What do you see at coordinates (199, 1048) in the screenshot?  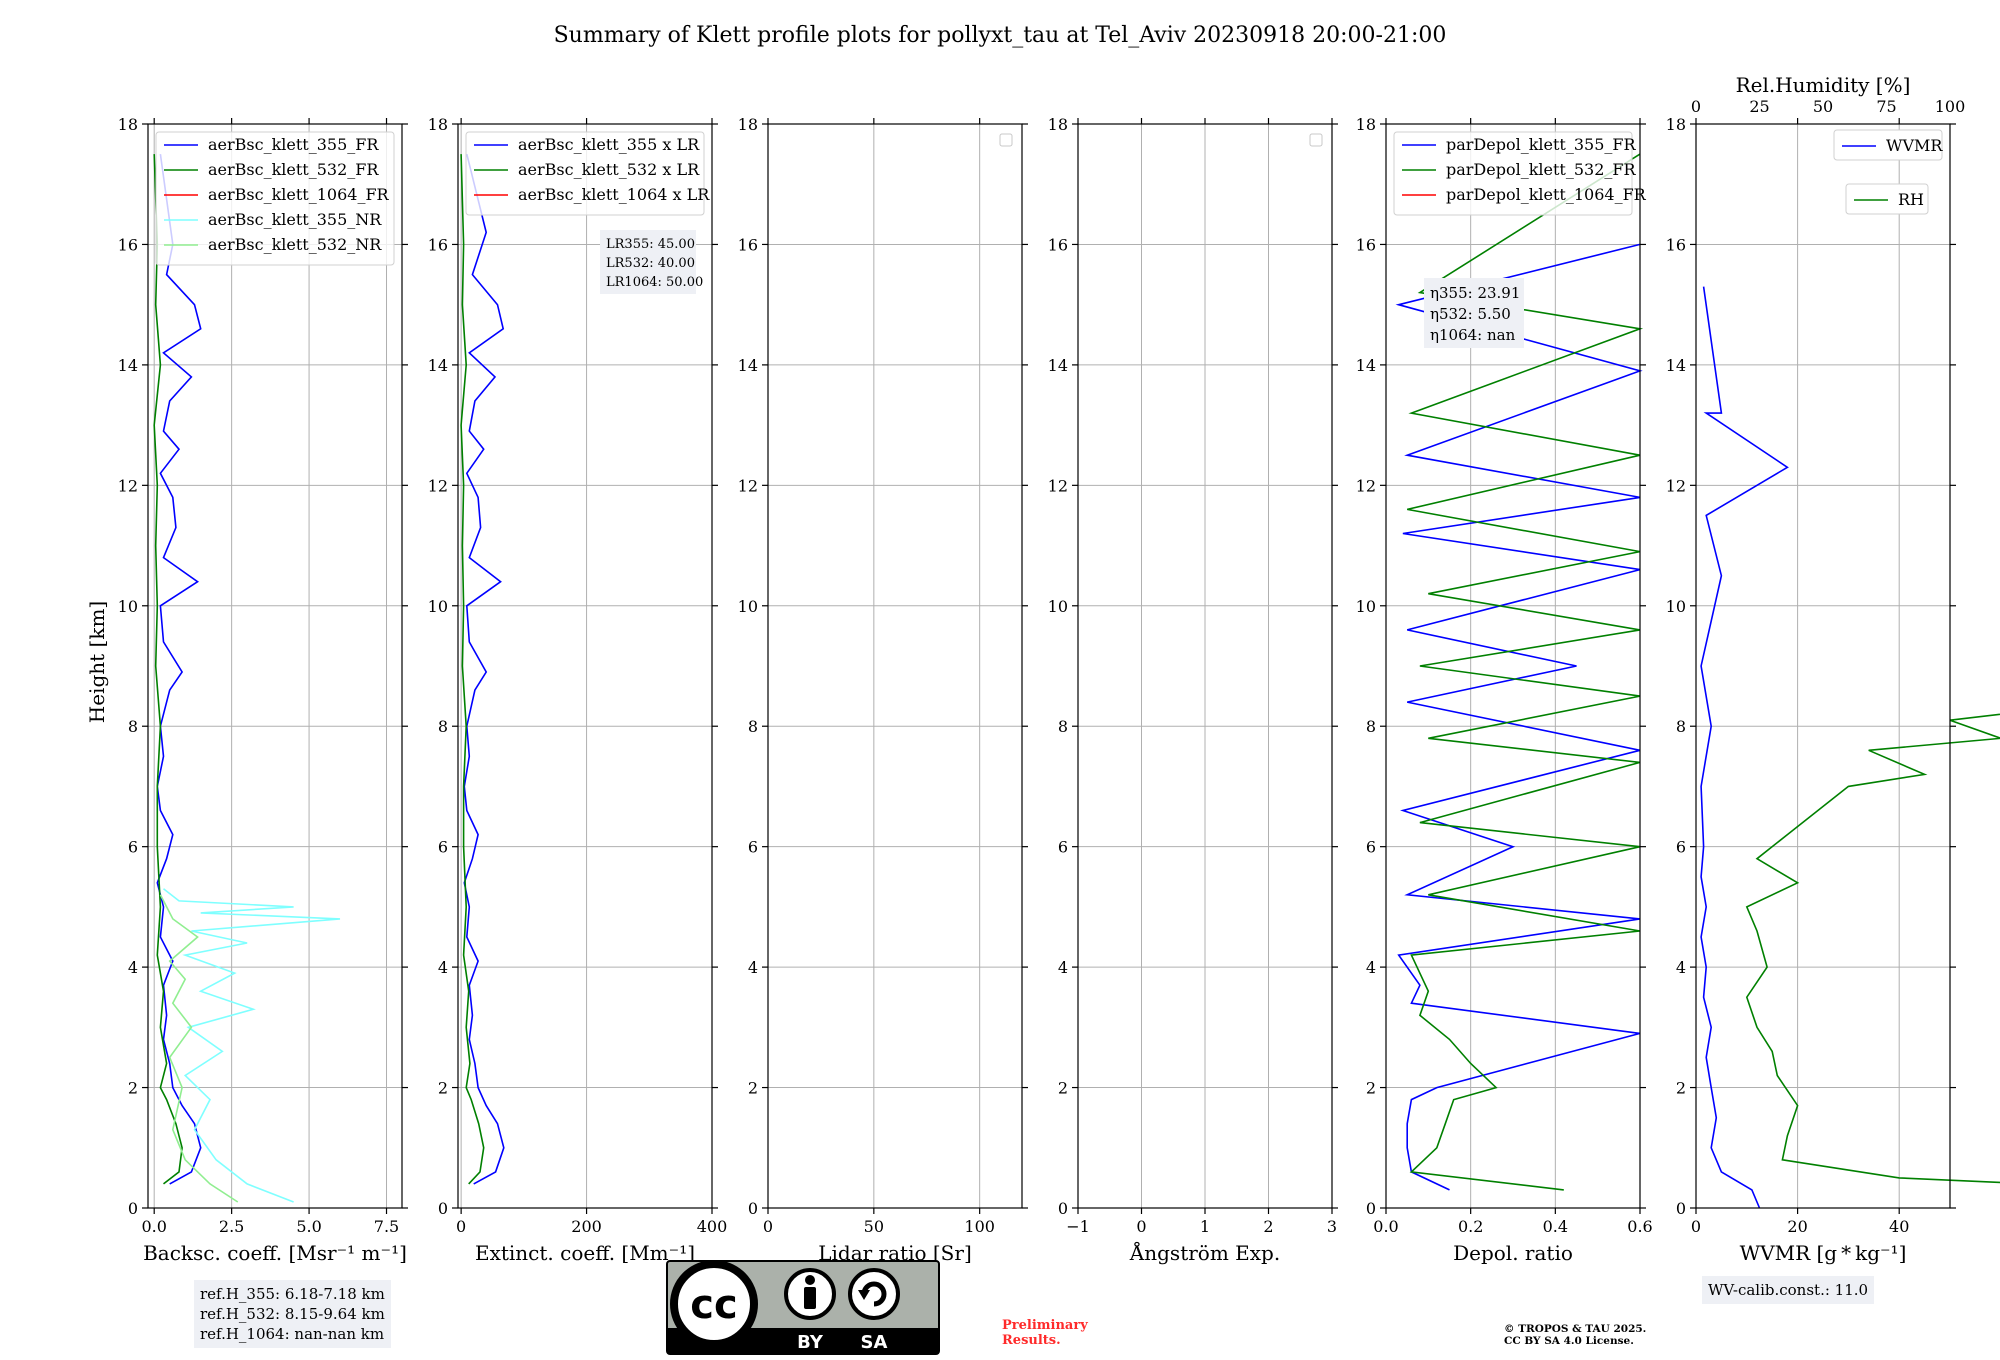 I see `series-line-aerBsc_klett_532_NR` at bounding box center [199, 1048].